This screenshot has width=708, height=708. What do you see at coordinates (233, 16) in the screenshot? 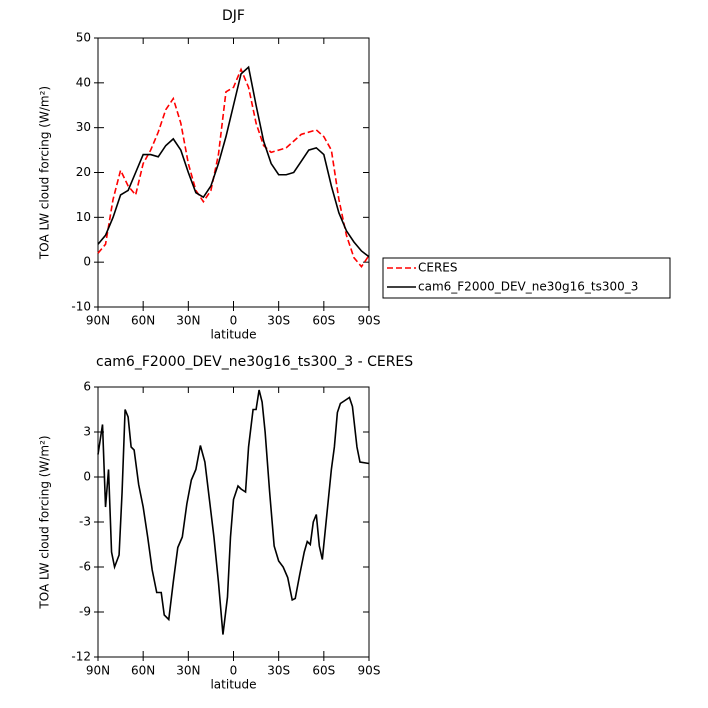
I see `chart-title: DJF` at bounding box center [233, 16].